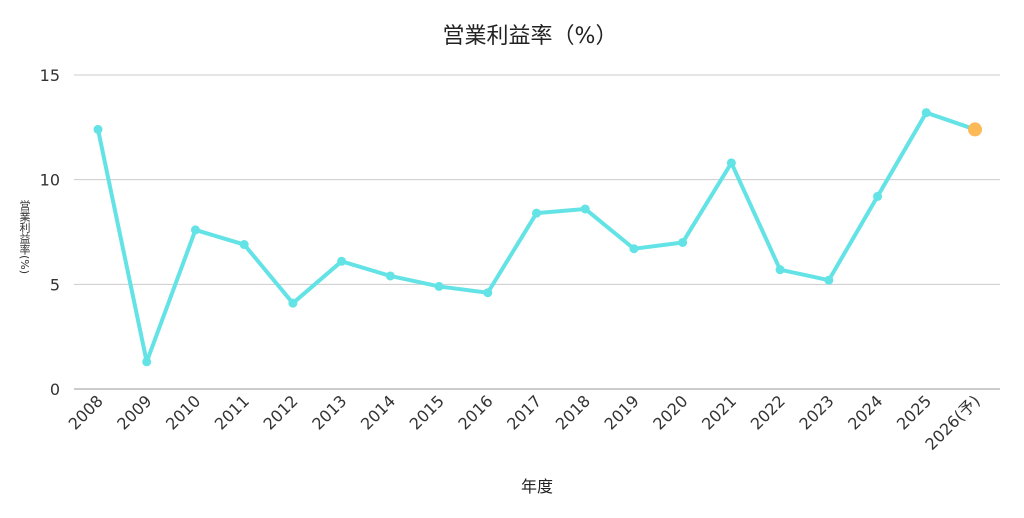  I want to click on x-tick-label: 2024, so click(865, 412).